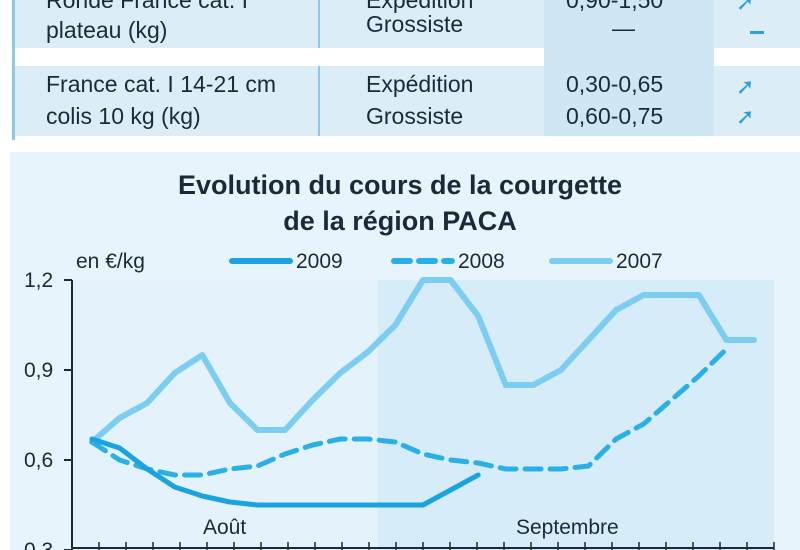  Describe the element at coordinates (110, 261) in the screenshot. I see `y-axis-label: en €/kg` at that location.